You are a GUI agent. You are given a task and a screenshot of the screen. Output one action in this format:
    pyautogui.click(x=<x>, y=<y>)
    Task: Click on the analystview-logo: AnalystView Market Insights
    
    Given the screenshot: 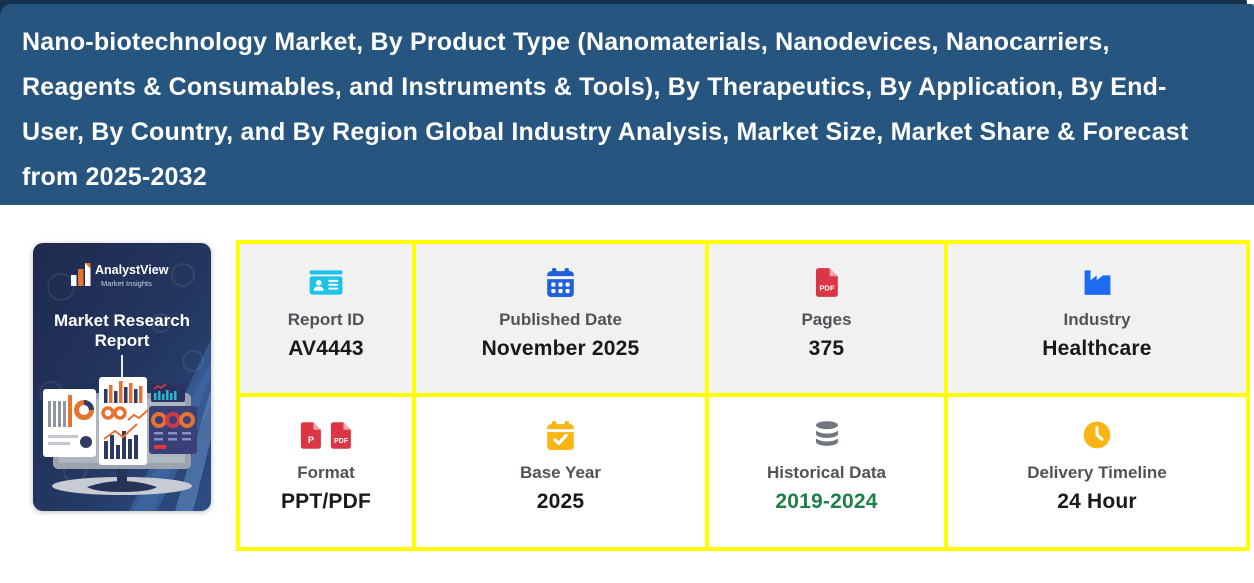 What is the action you would take?
    pyautogui.click(x=120, y=275)
    